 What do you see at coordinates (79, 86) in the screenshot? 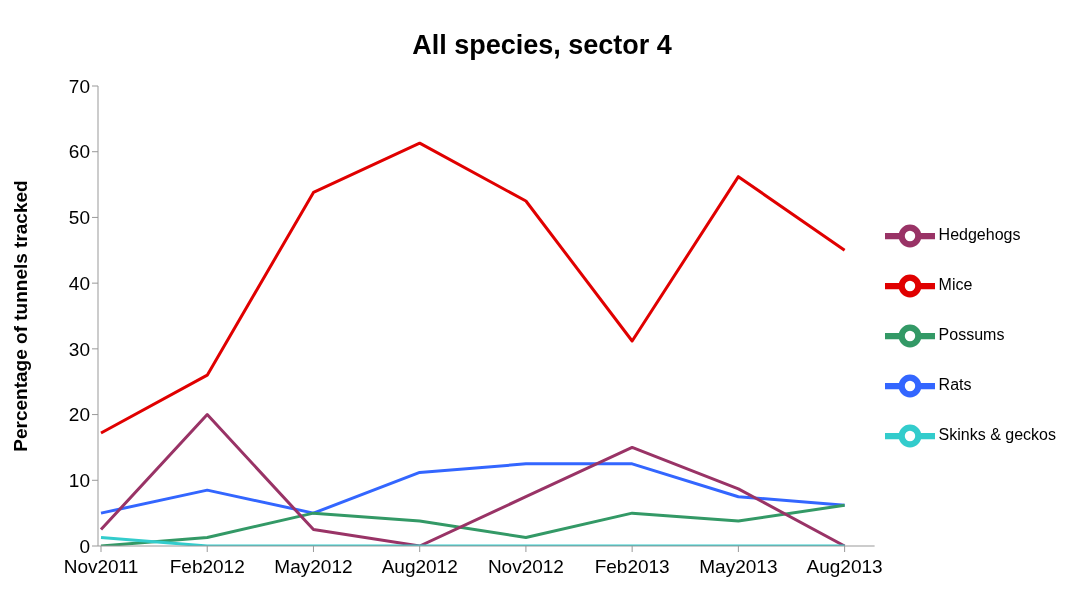
I see `y-tick-label: 70` at bounding box center [79, 86].